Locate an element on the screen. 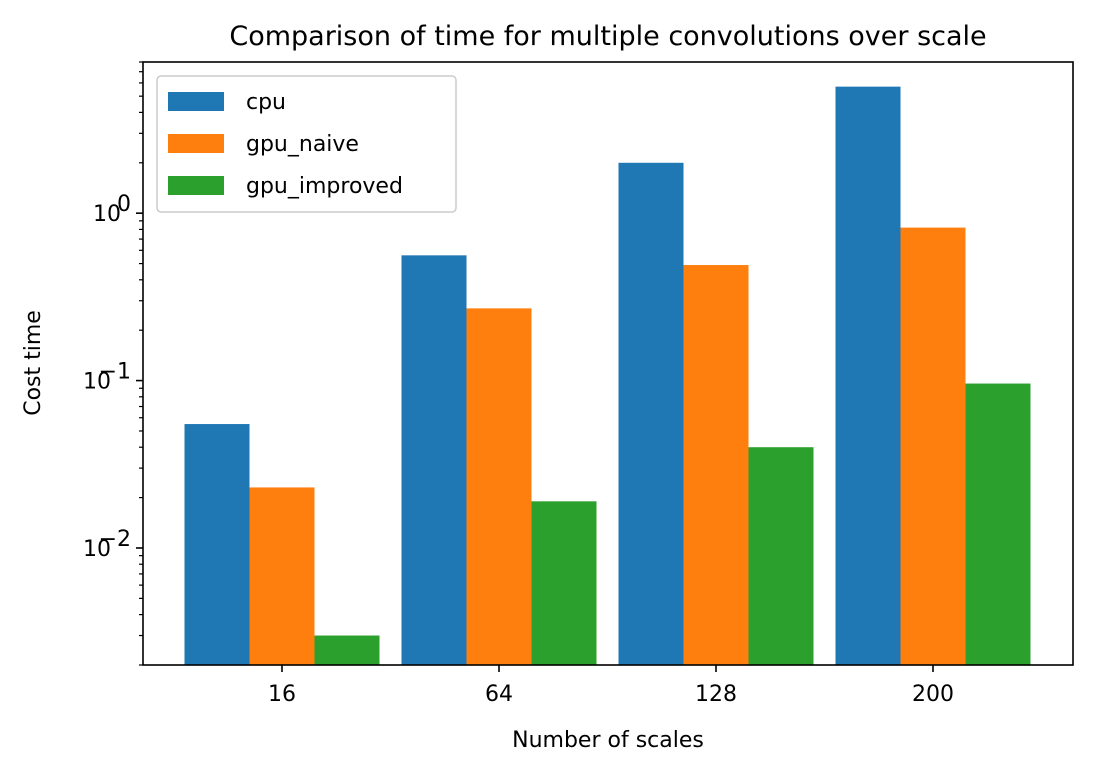 This screenshot has height=773, width=1096. y-tick-exponent: 0 is located at coordinates (124, 204).